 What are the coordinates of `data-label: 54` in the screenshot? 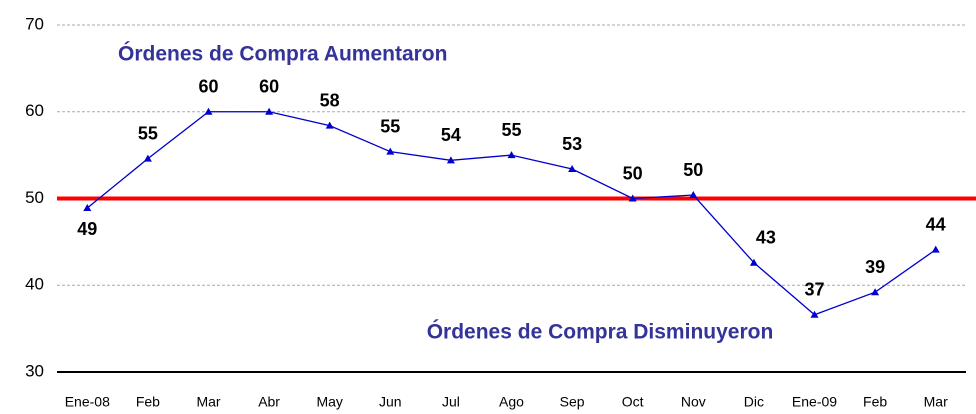 It's located at (451, 135).